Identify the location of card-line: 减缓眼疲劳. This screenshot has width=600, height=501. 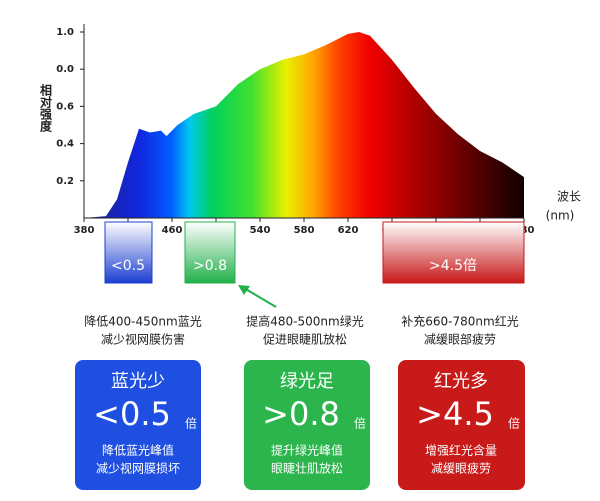
(461, 468).